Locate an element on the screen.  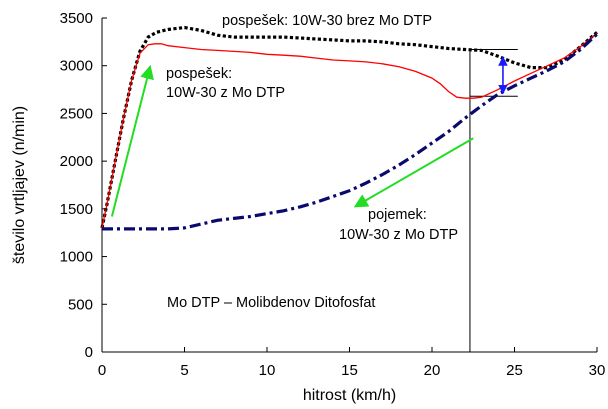
x-ticks: 0 5 10 15 20 25 30 is located at coordinates (352, 363).